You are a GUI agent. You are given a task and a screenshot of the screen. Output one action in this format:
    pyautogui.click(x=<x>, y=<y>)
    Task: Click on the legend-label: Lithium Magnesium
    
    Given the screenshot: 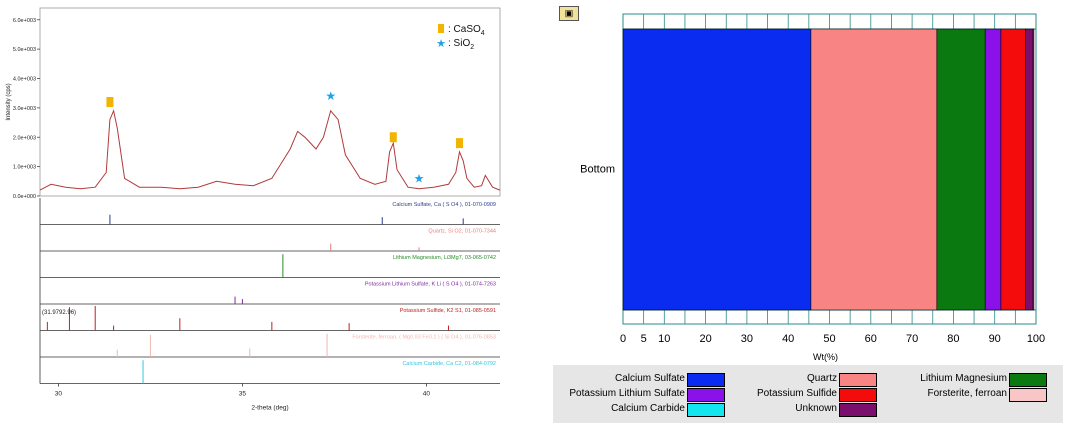 What is the action you would take?
    pyautogui.click(x=963, y=378)
    